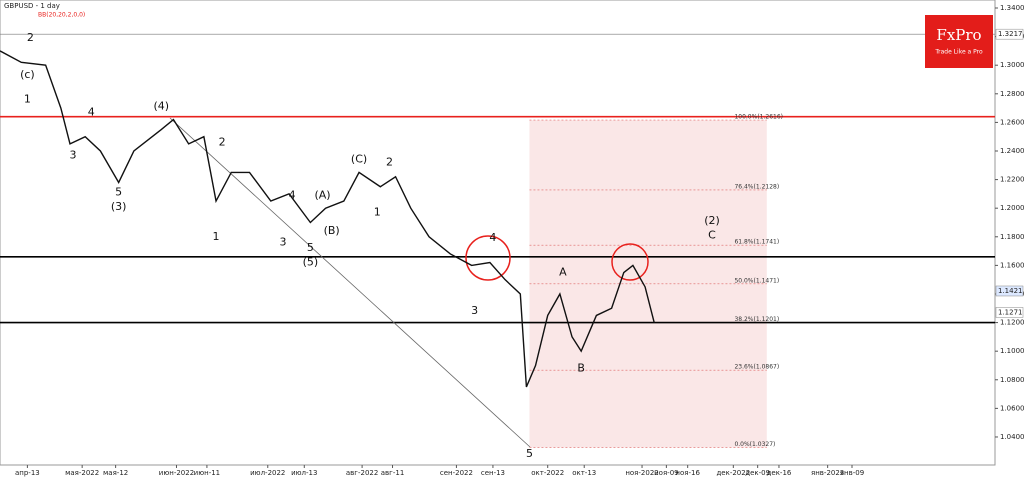 Image resolution: width=1024 pixels, height=483 pixels. Describe the element at coordinates (32, 6) in the screenshot. I see `chart-title: GBPUSD - 1 day` at that location.